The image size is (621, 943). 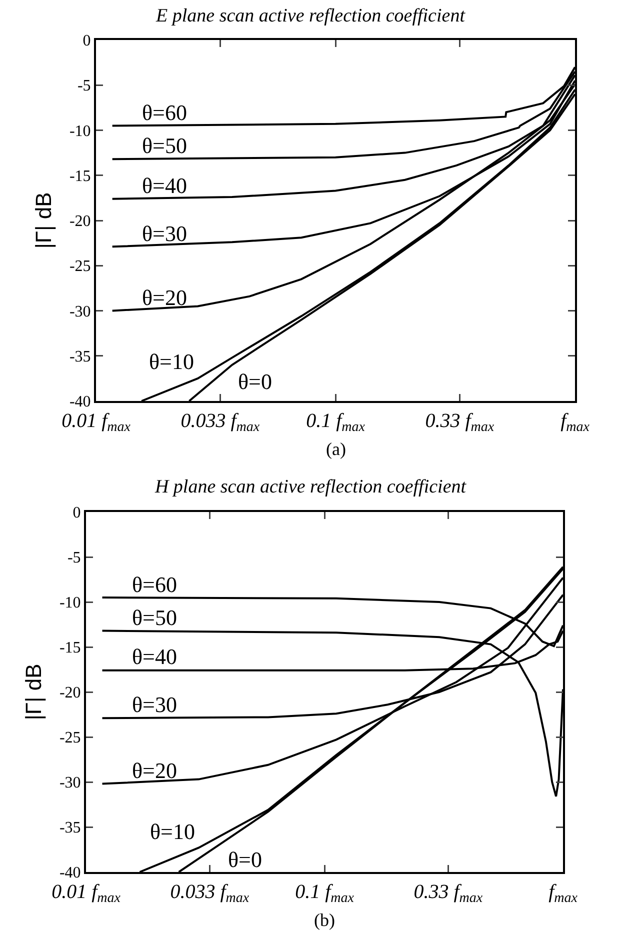 I want to click on chart-title: E plane scan active reflection coefficient, so click(x=310, y=15).